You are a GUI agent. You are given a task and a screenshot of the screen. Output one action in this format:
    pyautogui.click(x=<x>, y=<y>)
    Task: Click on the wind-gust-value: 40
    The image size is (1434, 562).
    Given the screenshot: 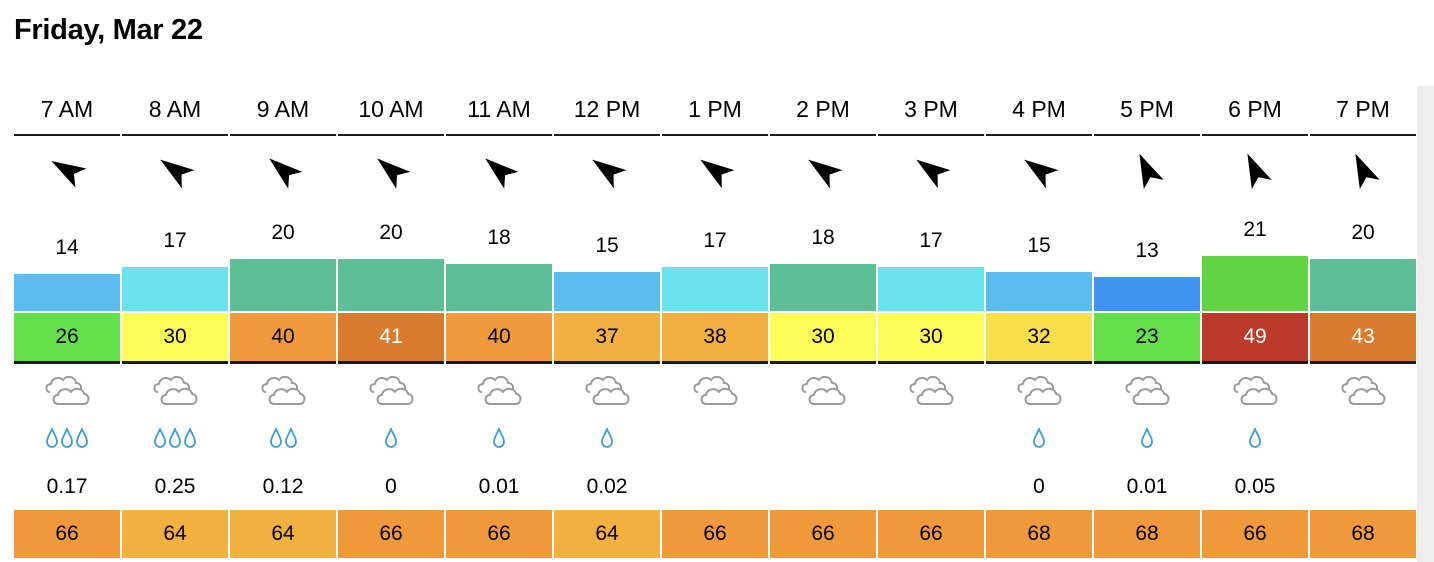 What is the action you would take?
    pyautogui.click(x=499, y=337)
    